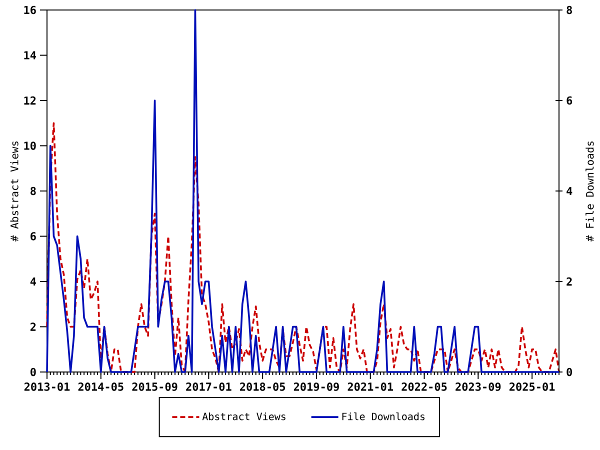  Describe the element at coordinates (101, 386) in the screenshot. I see `x-tick-label: 2014-05` at that location.